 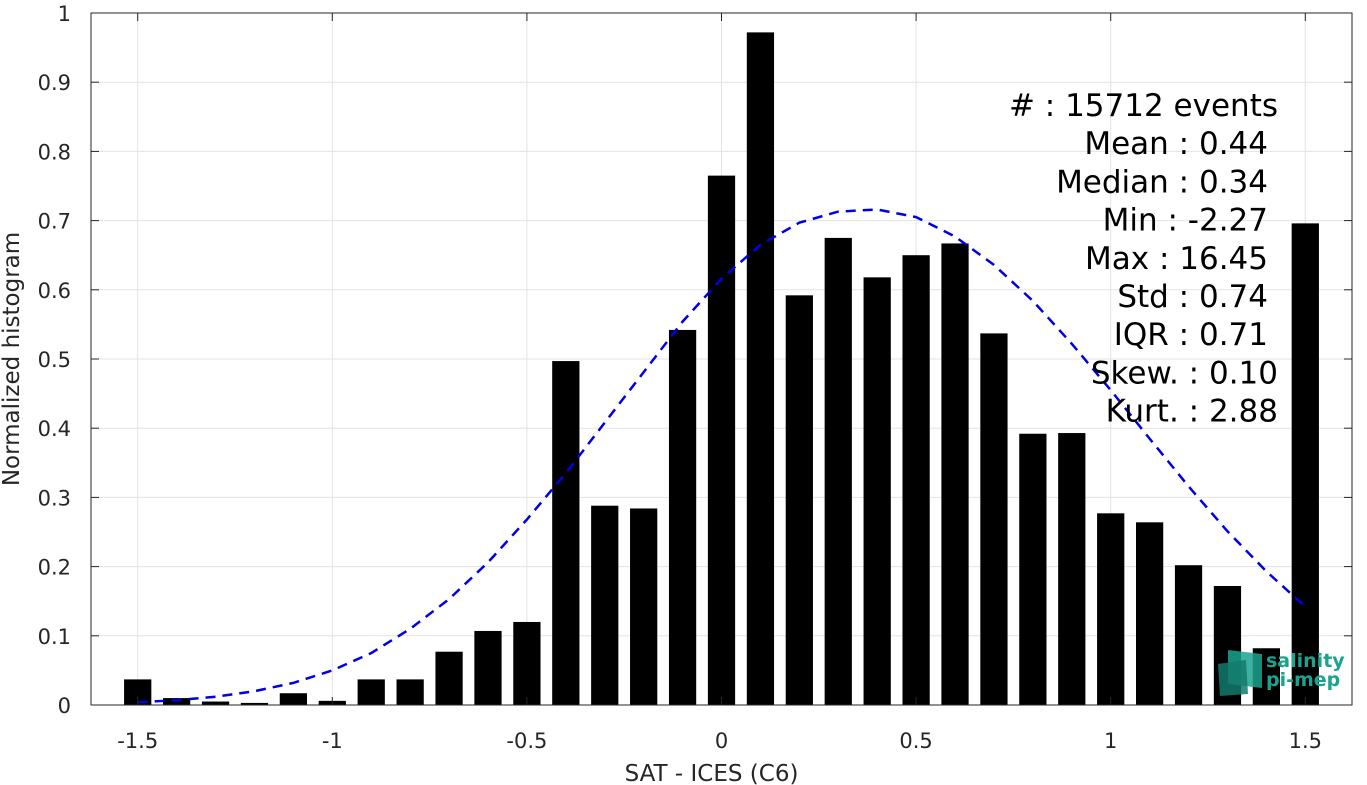 I want to click on x-tick-label: 1.5, so click(x=1305, y=741).